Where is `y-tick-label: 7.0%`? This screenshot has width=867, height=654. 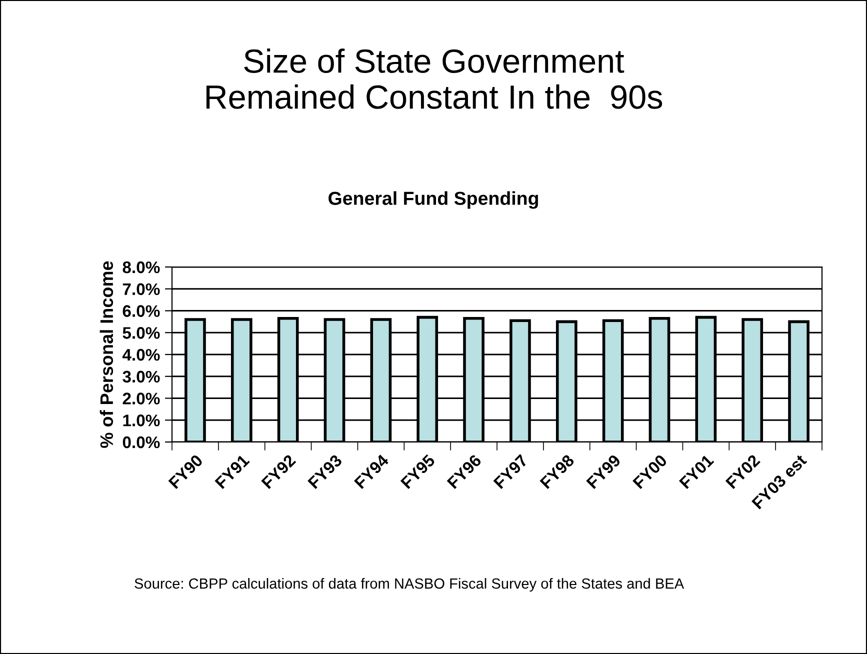
y-tick-label: 7.0% is located at coordinates (141, 289).